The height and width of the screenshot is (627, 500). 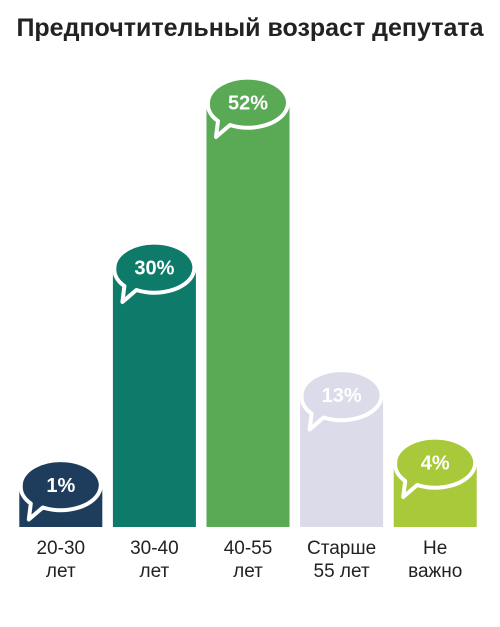 What do you see at coordinates (154, 560) in the screenshot?
I see `category-label: 30-40 лет` at bounding box center [154, 560].